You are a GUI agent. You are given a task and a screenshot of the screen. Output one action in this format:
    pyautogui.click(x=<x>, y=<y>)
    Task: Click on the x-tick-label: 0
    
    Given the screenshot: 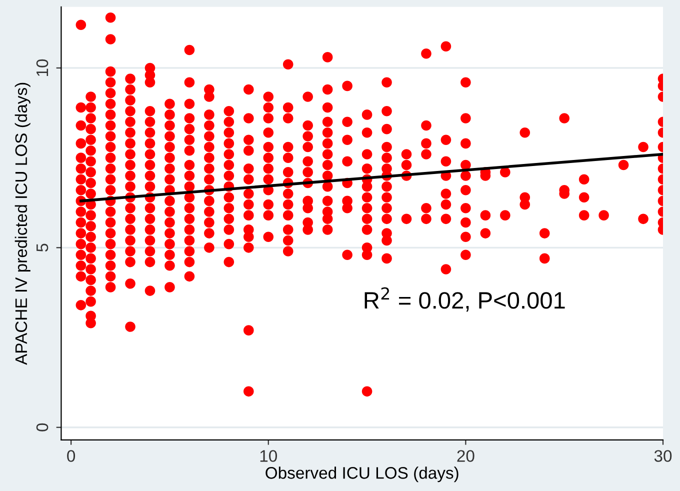 What is the action you would take?
    pyautogui.click(x=71, y=456)
    